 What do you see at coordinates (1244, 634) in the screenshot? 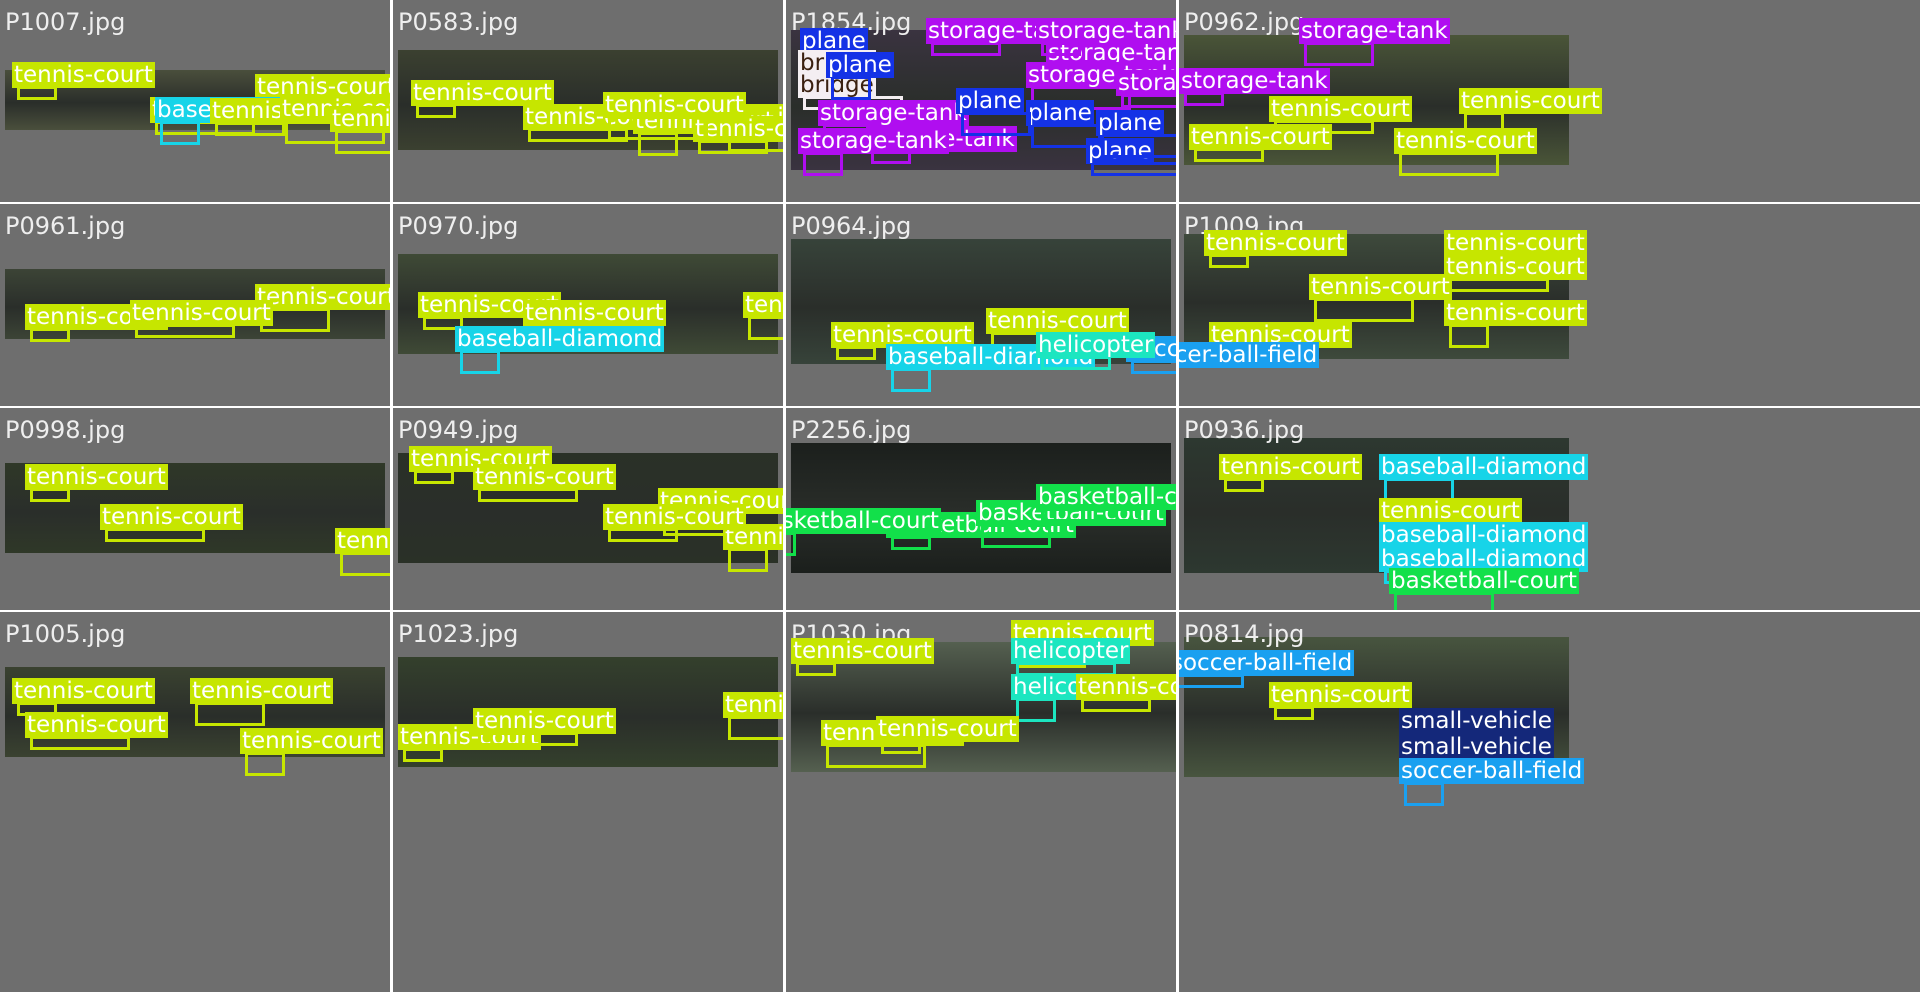
I see `tile-filename: P0814.jpg` at bounding box center [1244, 634].